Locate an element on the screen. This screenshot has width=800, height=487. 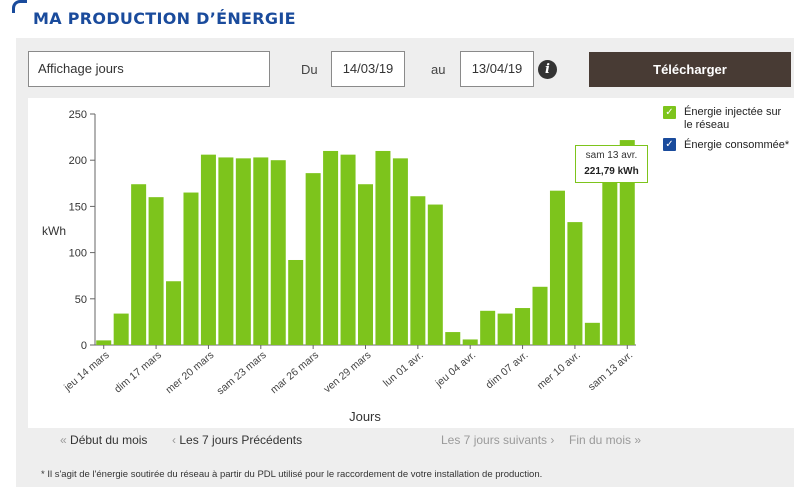
info-icon: i is located at coordinates (547, 69).